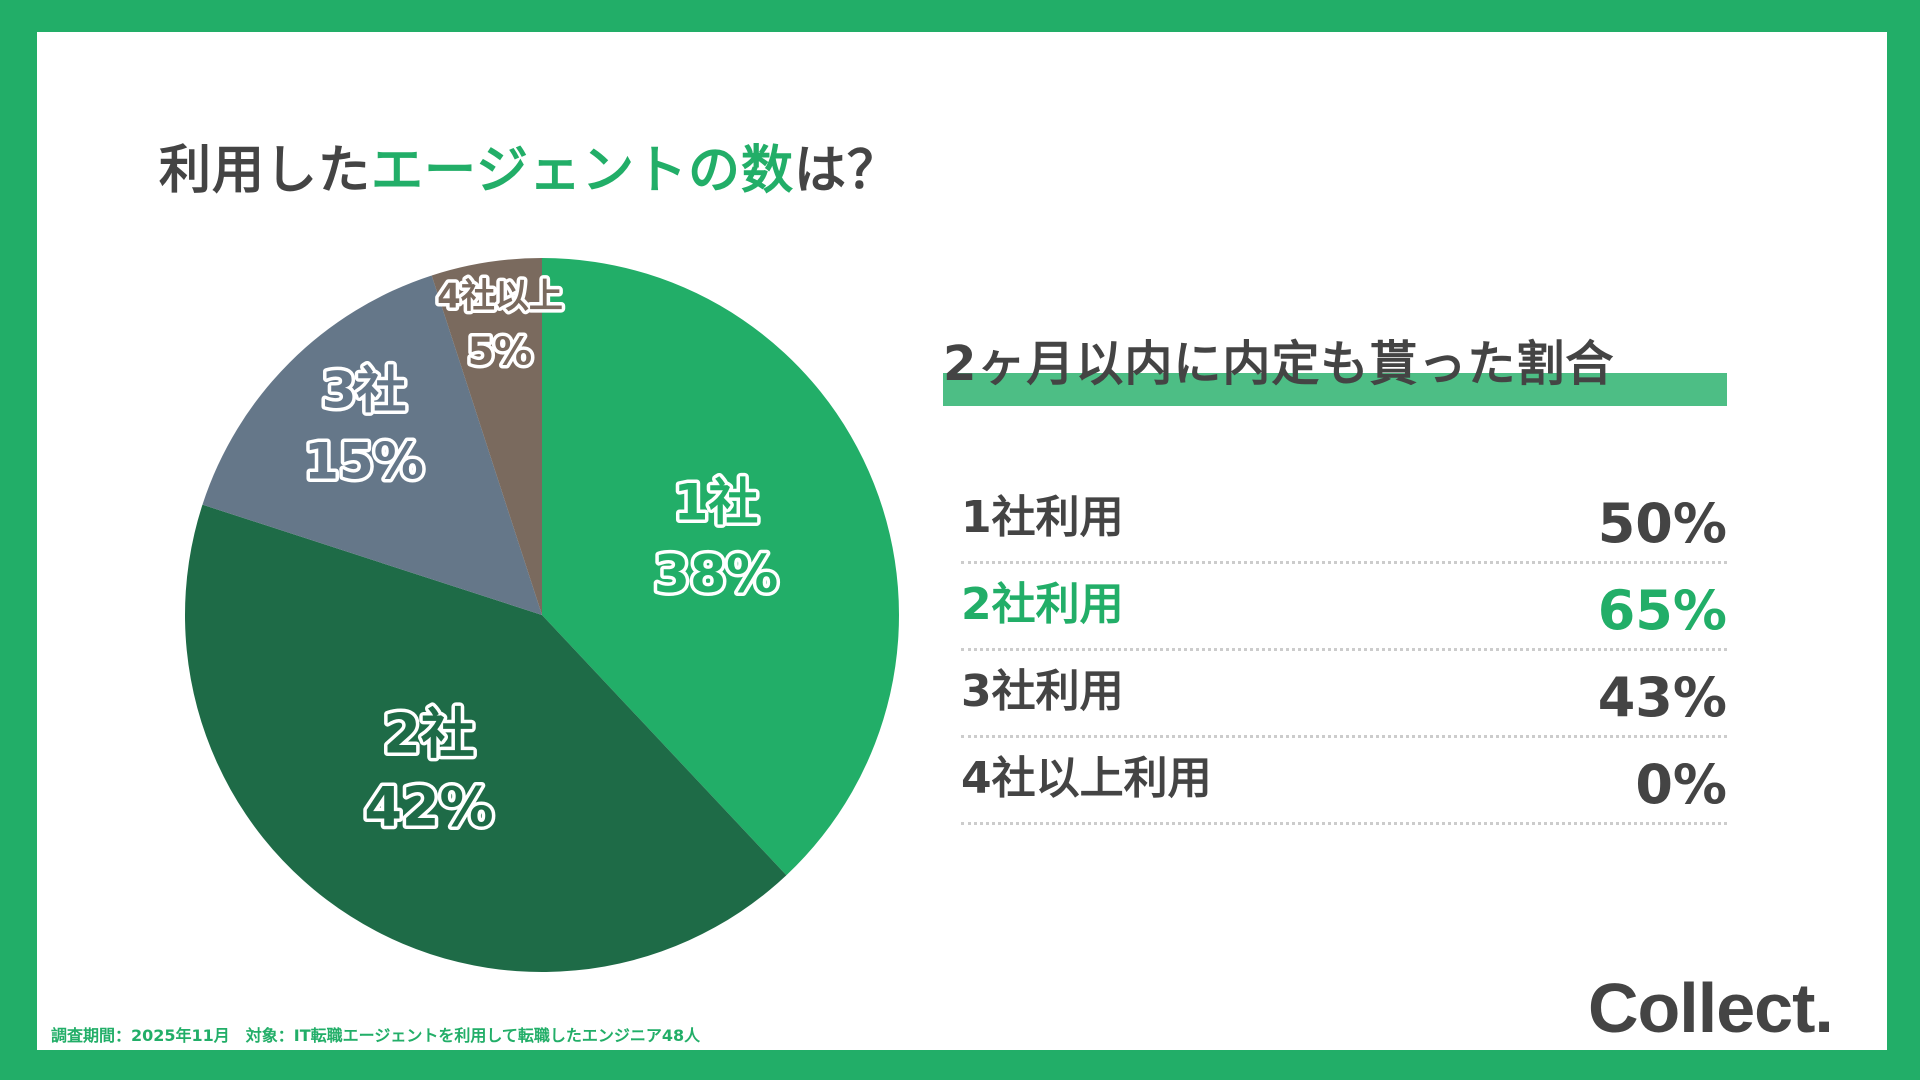  I want to click on pie-label-value: 15%, so click(364, 462).